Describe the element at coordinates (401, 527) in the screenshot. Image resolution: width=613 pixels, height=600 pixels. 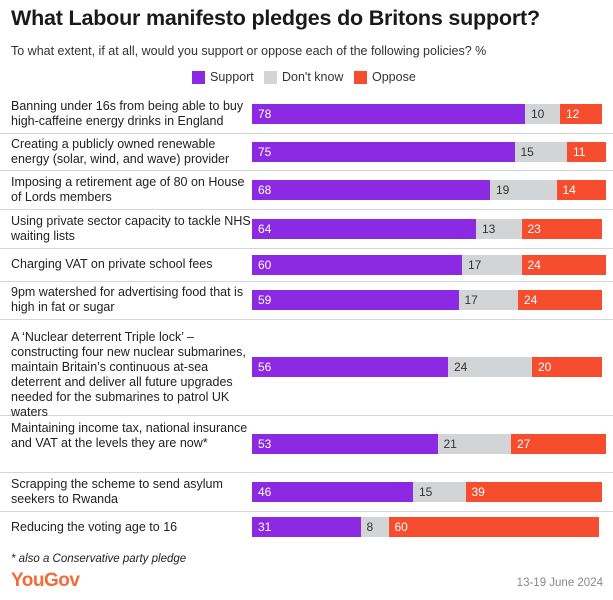
I see `data-label-oppose: 60` at that location.